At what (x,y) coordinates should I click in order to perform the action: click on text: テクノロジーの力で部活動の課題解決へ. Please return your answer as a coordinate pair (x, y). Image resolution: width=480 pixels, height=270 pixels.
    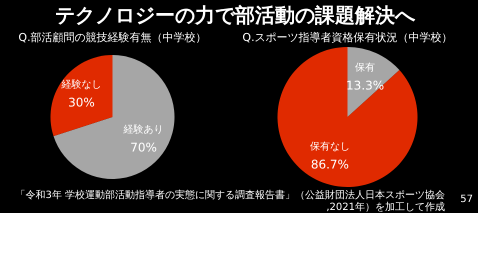
    Looking at the image, I should click on (235, 15).